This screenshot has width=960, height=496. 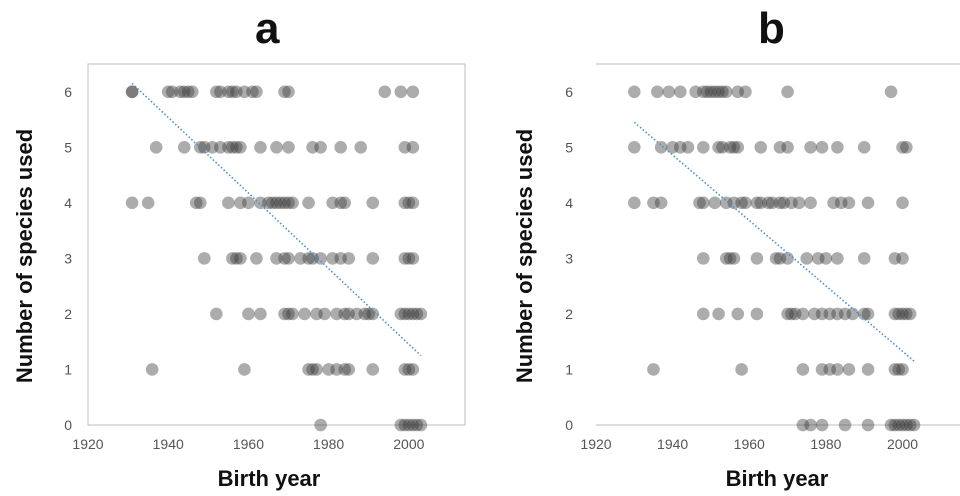 What do you see at coordinates (328, 444) in the screenshot?
I see `x-tick-label: 1980` at bounding box center [328, 444].